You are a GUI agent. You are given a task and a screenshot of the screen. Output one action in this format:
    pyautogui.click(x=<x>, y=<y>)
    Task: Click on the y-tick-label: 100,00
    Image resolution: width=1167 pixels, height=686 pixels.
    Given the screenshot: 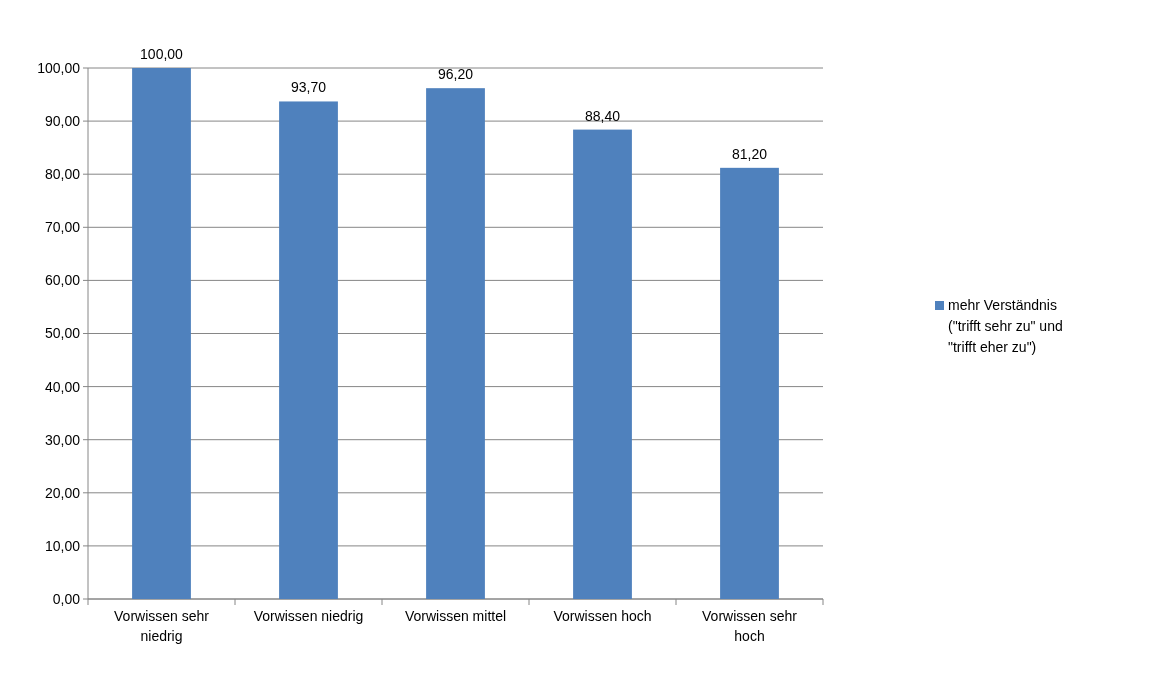 What is the action you would take?
    pyautogui.click(x=59, y=67)
    